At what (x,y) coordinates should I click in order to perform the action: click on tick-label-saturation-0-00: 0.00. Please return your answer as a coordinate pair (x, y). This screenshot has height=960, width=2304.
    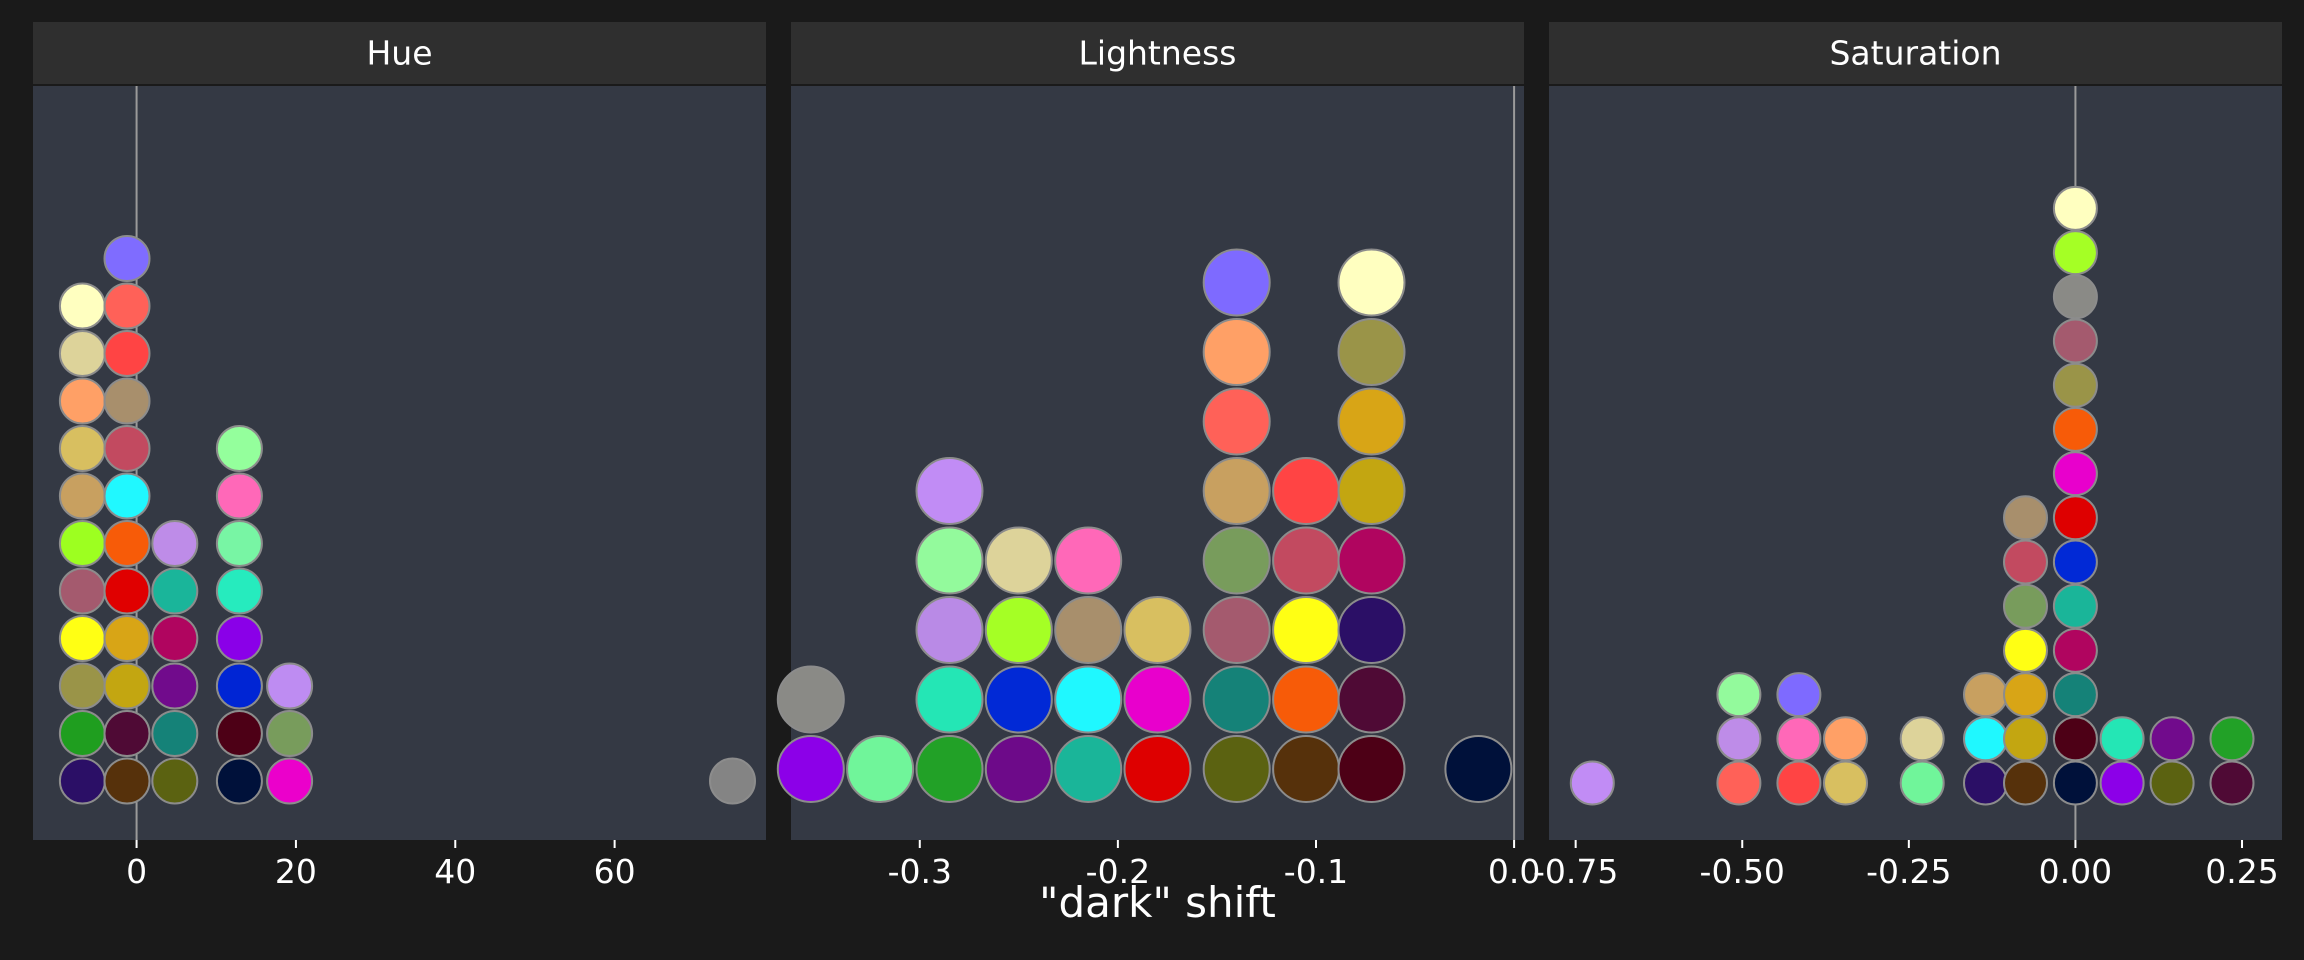
    Looking at the image, I should click on (2075, 871).